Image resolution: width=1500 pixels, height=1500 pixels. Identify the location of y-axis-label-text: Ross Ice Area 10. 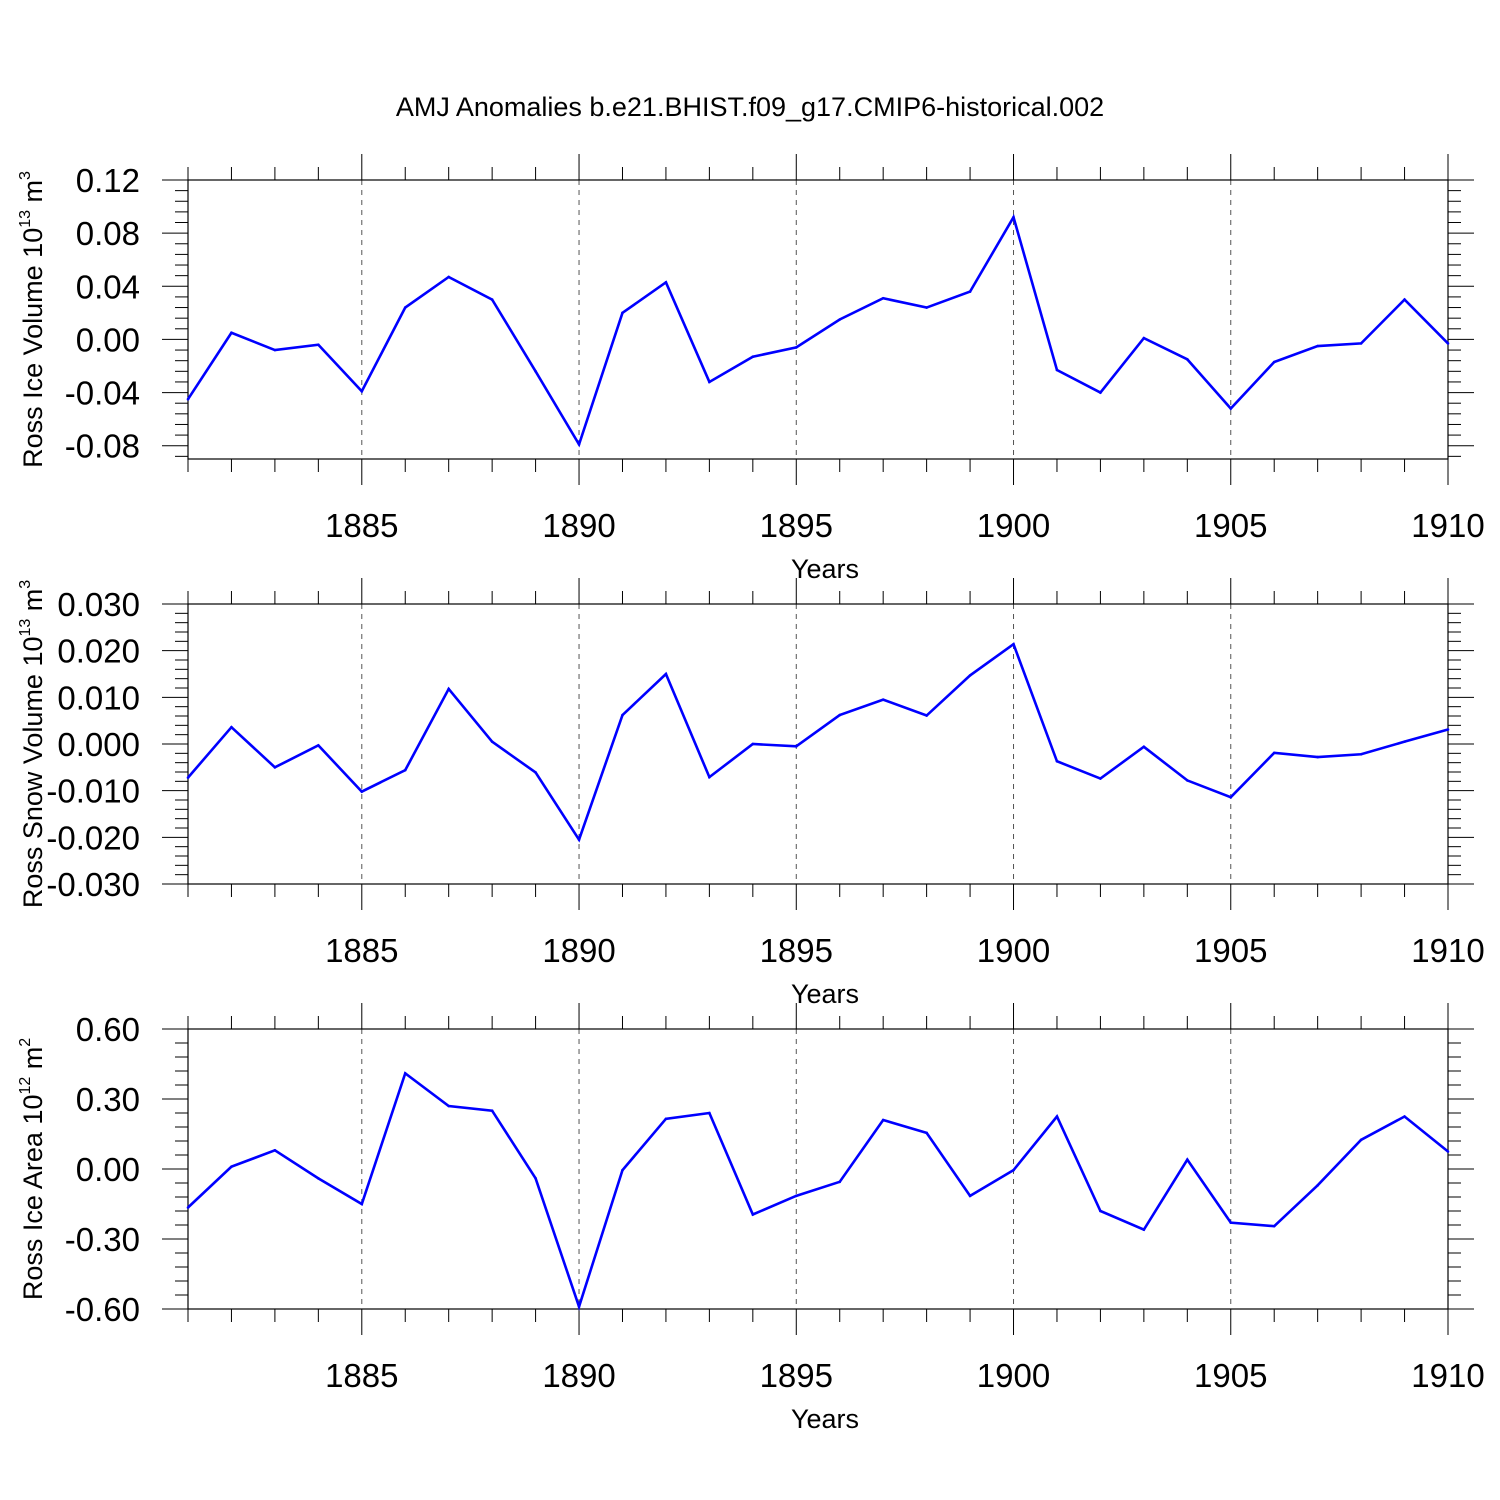
(33, 1198).